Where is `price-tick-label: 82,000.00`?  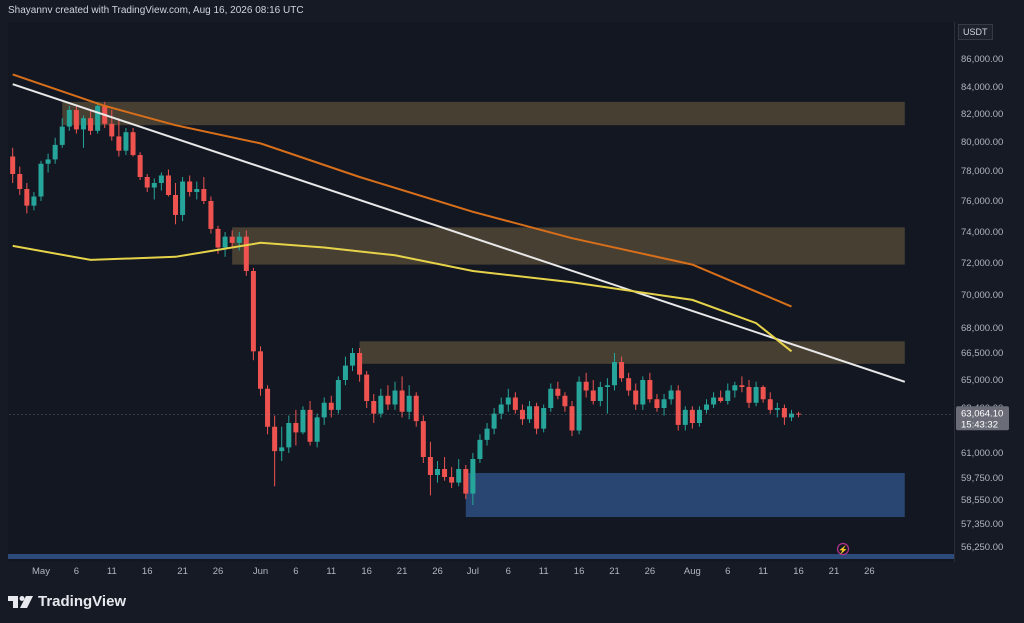 price-tick-label: 82,000.00 is located at coordinates (982, 114).